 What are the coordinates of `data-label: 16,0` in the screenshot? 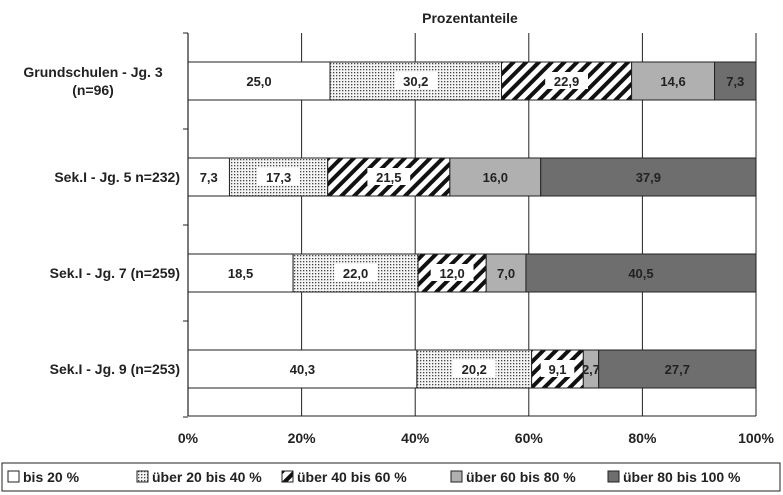 It's located at (495, 177).